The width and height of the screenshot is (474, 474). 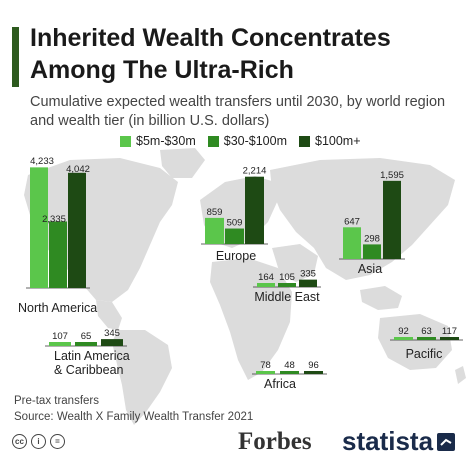 What do you see at coordinates (372, 251) in the screenshot?
I see `bar-asia-30-100m` at bounding box center [372, 251].